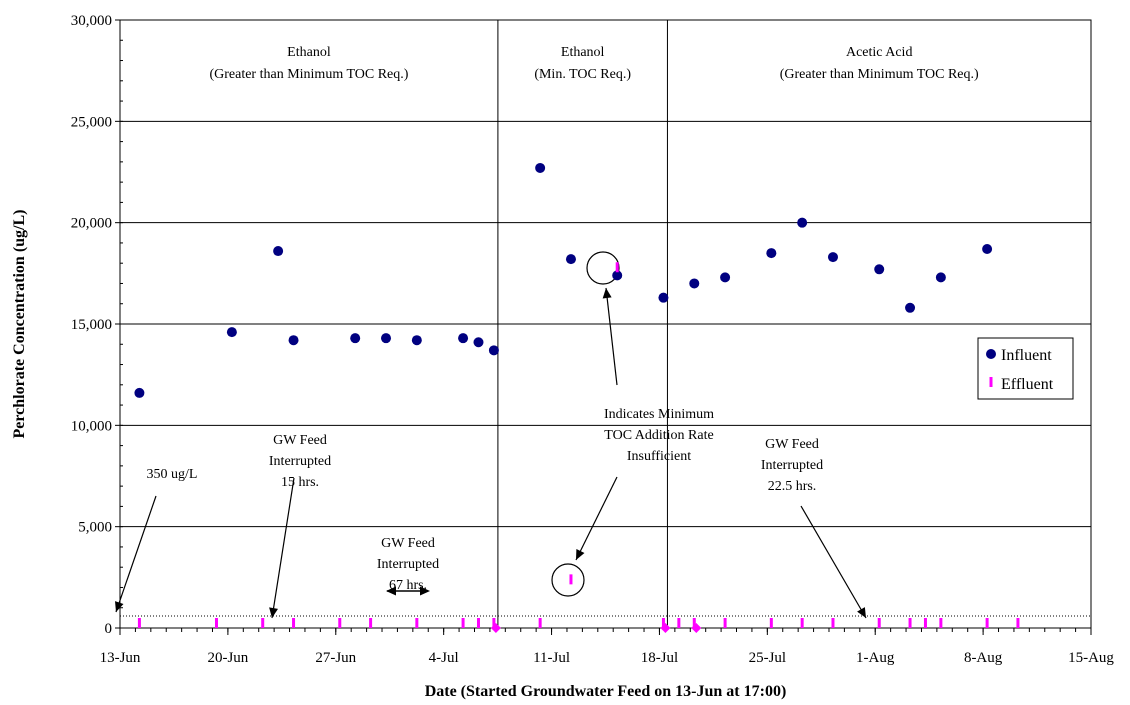  I want to click on legend-effluent-label: Effluent, so click(1027, 384).